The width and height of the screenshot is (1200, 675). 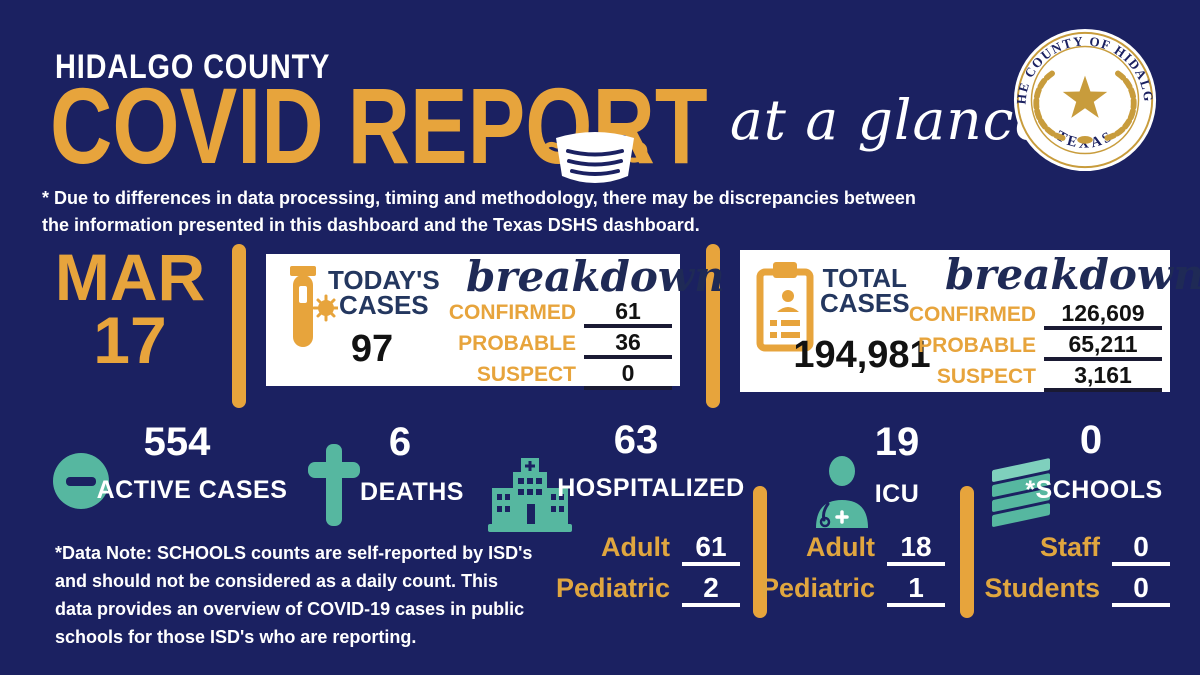 What do you see at coordinates (841, 493) in the screenshot?
I see `doctor-icon` at bounding box center [841, 493].